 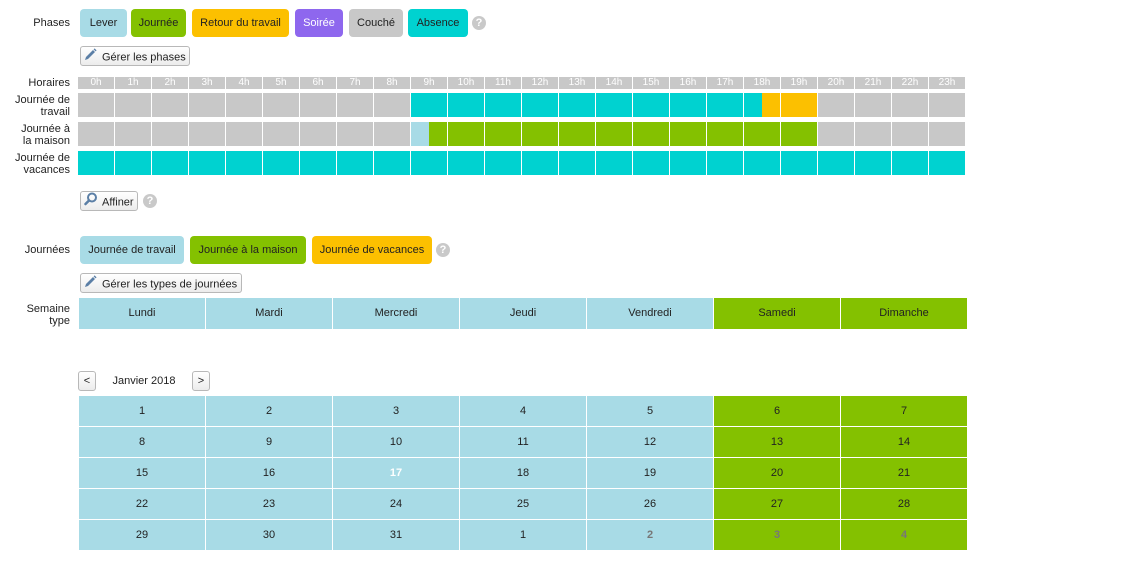 What do you see at coordinates (109, 201) in the screenshot?
I see `refine-button: Affiner` at bounding box center [109, 201].